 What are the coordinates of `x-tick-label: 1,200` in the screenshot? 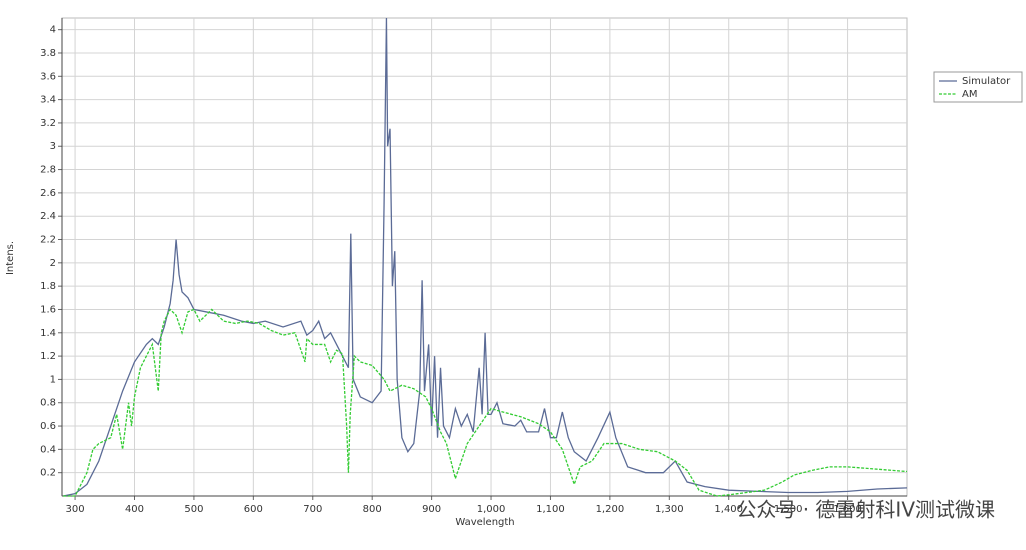 It's located at (610, 509).